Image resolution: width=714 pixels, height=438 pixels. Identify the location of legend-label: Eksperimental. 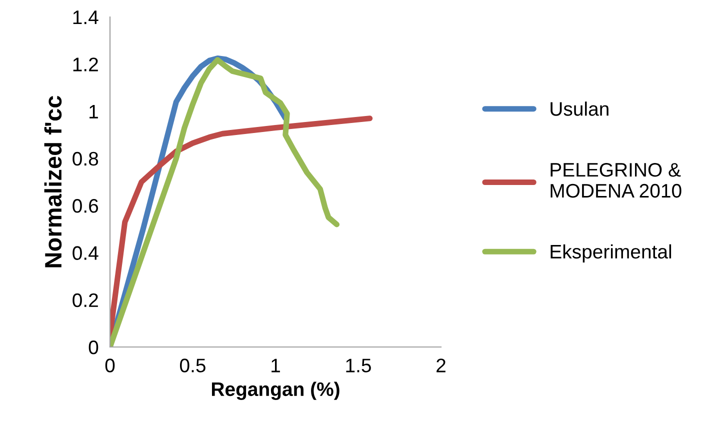
(611, 253).